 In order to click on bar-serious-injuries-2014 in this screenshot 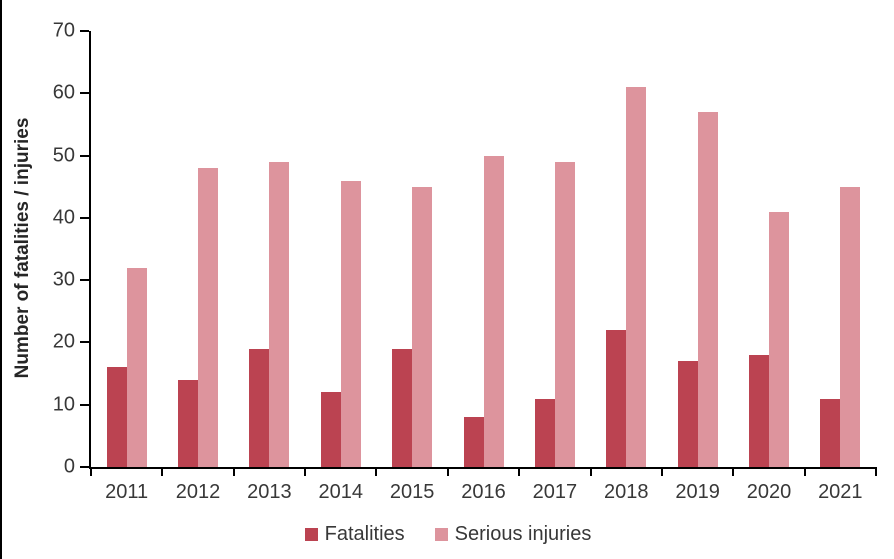, I will do `click(350, 323)`.